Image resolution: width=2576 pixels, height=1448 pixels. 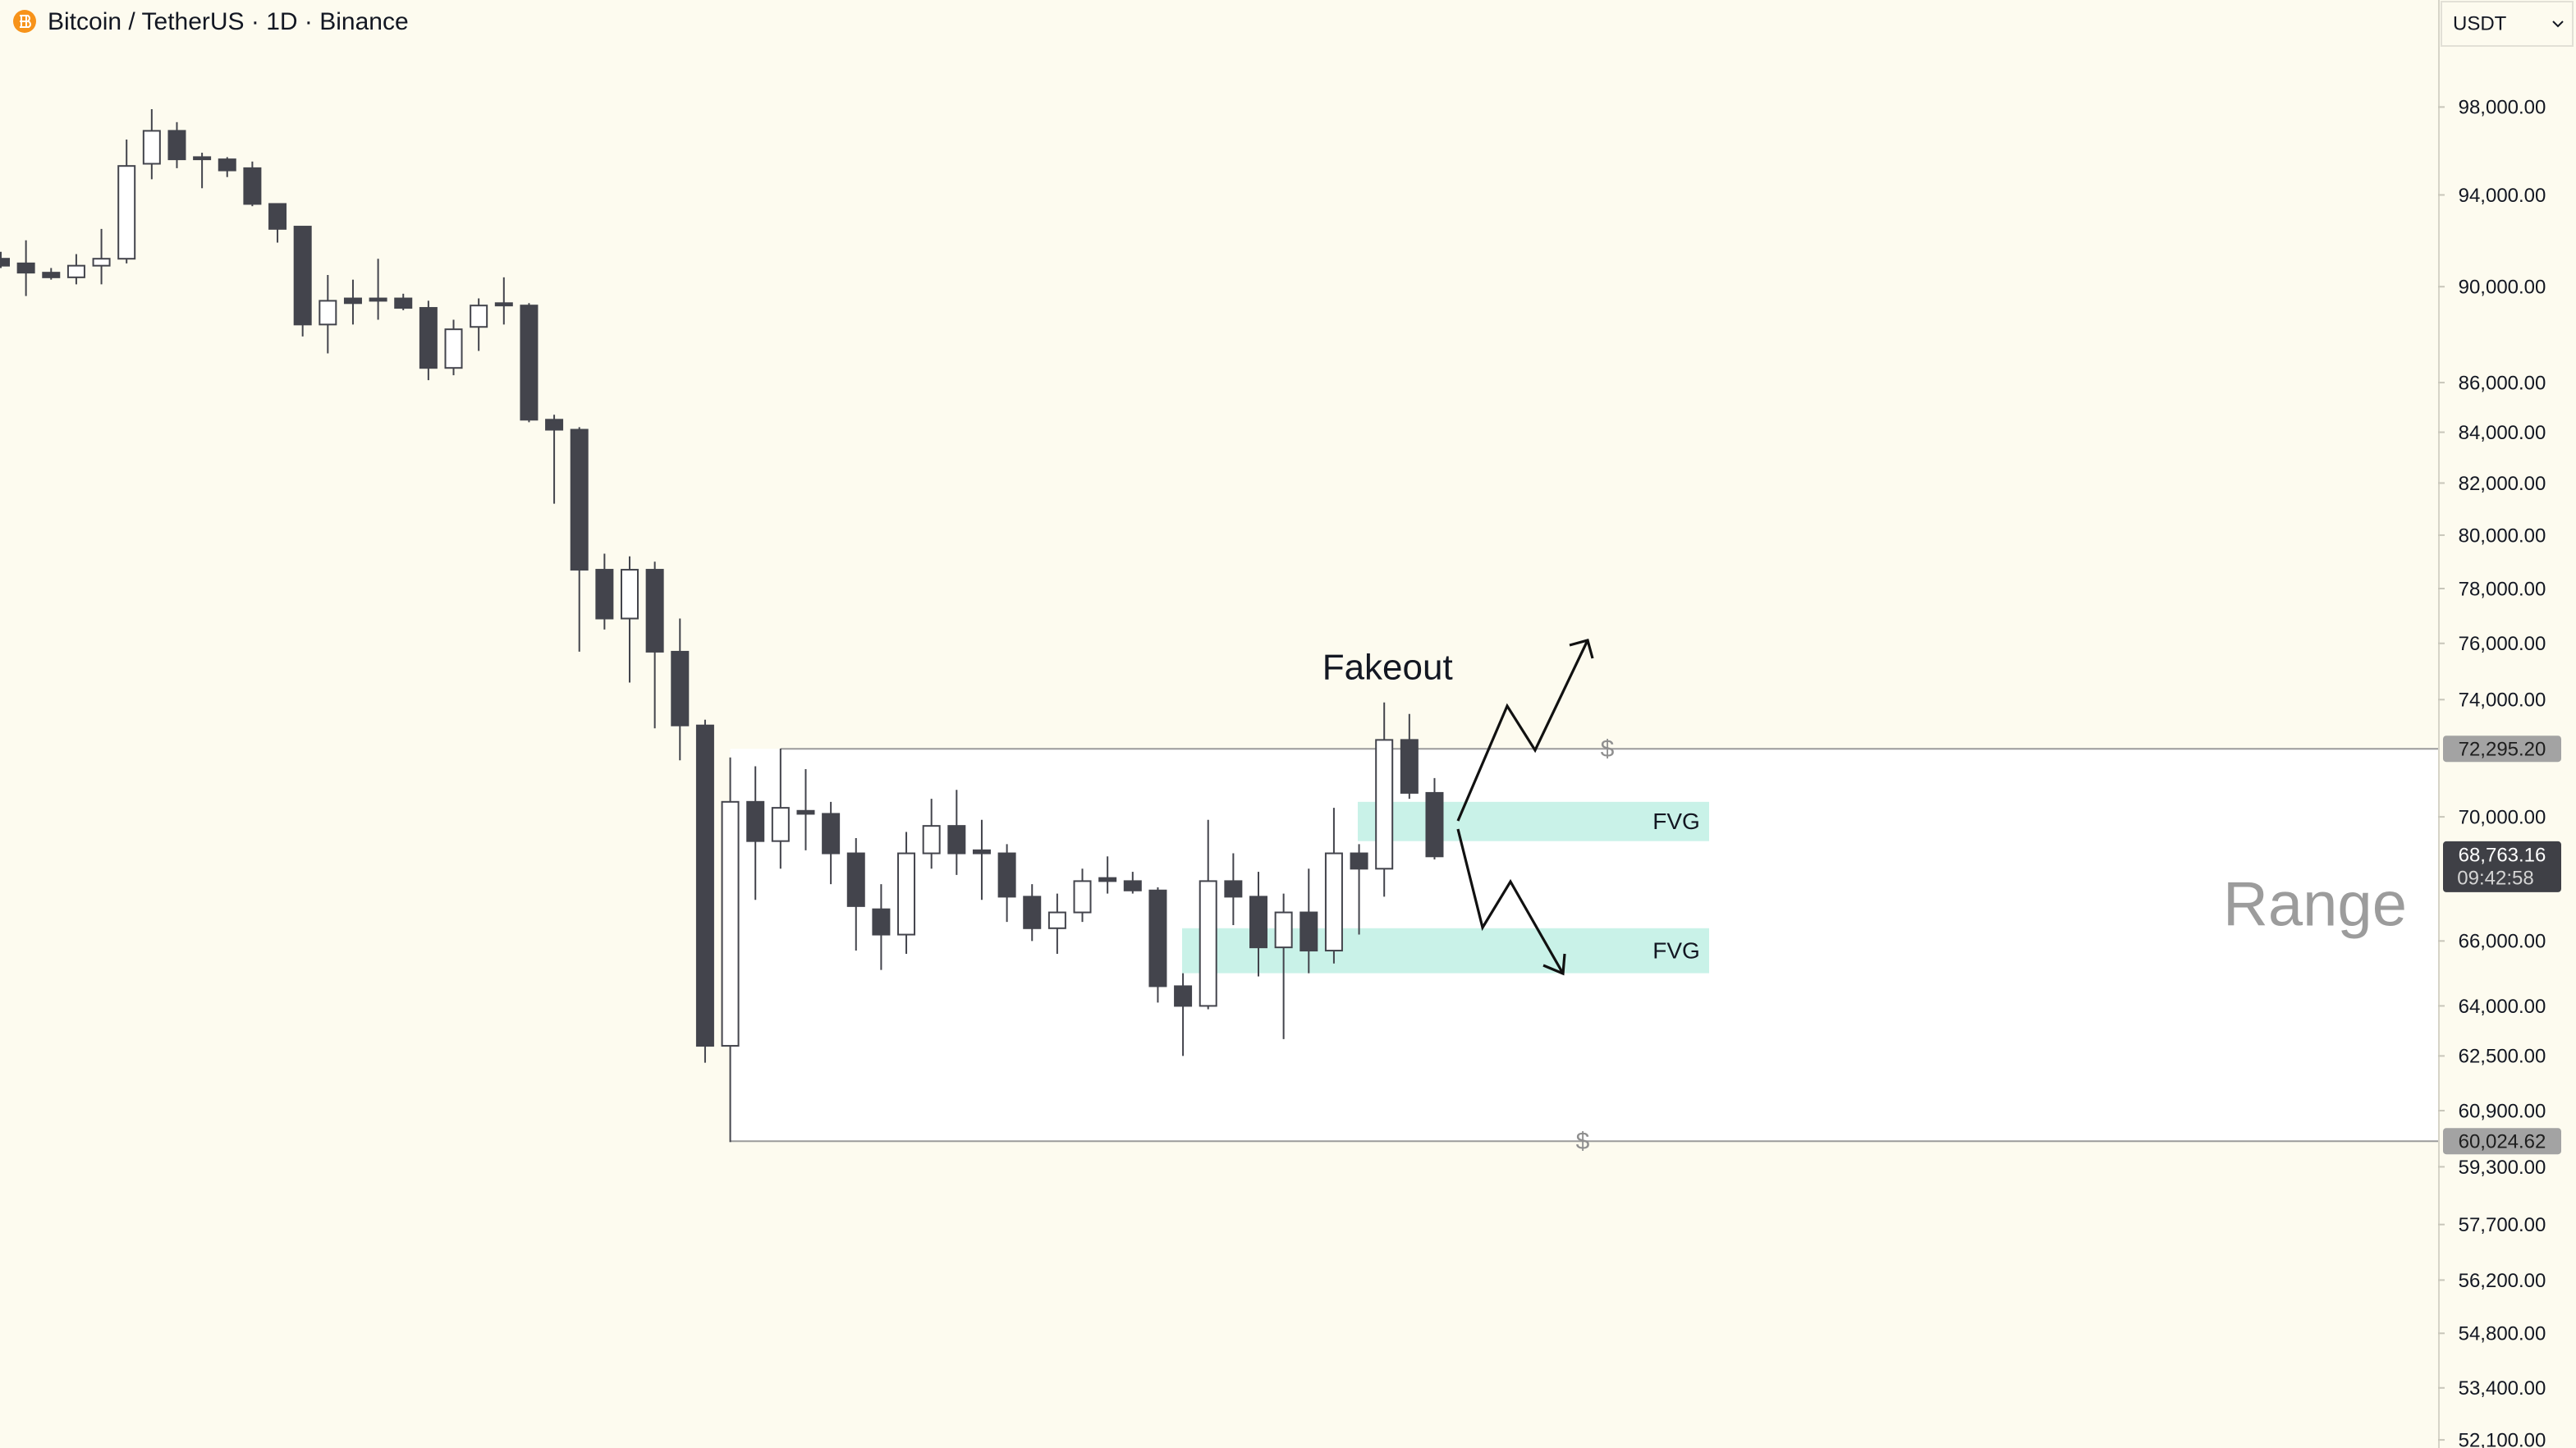 I want to click on y-tick-label: 52,100.00, so click(x=2502, y=1438).